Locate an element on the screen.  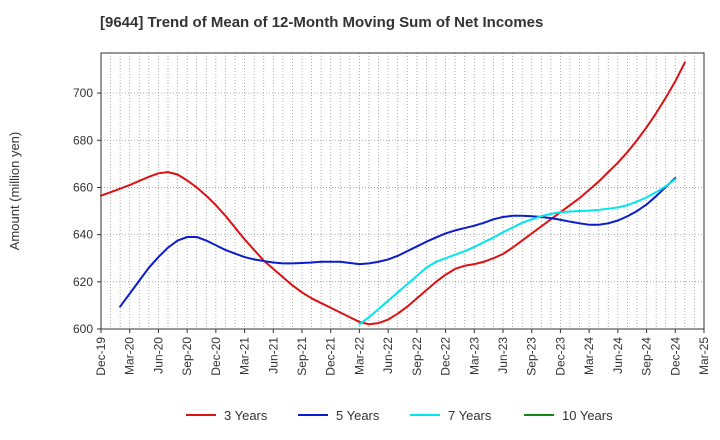
x-tick-label: Dec-19 is located at coordinates (101, 356).